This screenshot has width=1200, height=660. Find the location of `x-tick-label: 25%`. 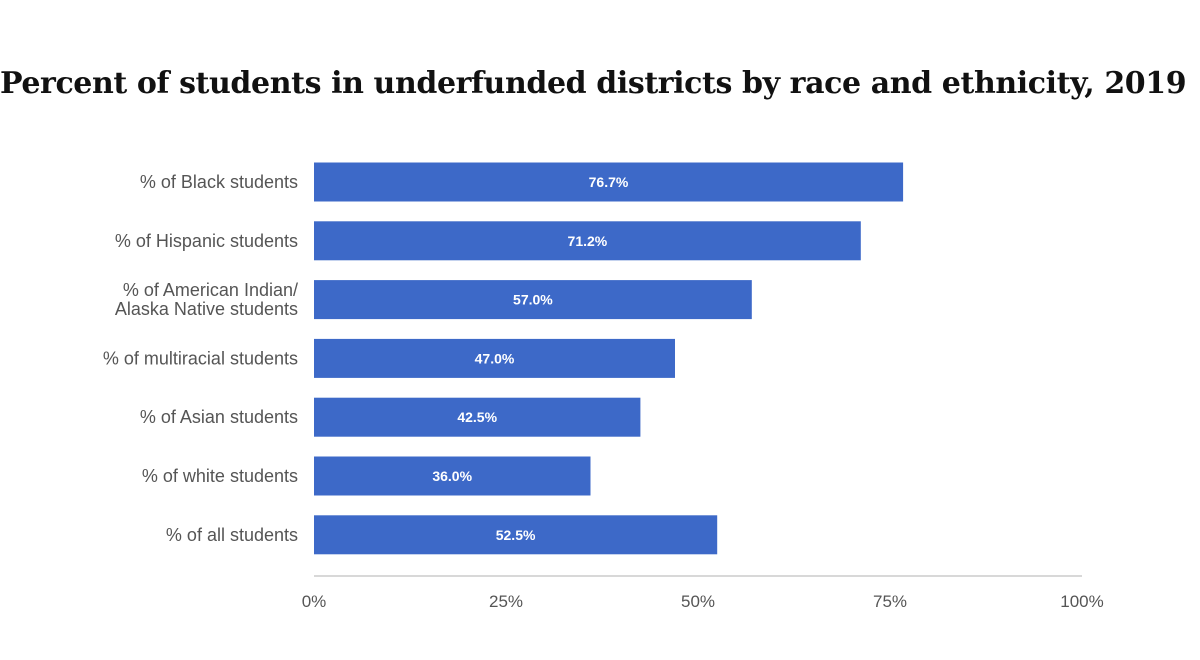

x-tick-label: 25% is located at coordinates (506, 601).